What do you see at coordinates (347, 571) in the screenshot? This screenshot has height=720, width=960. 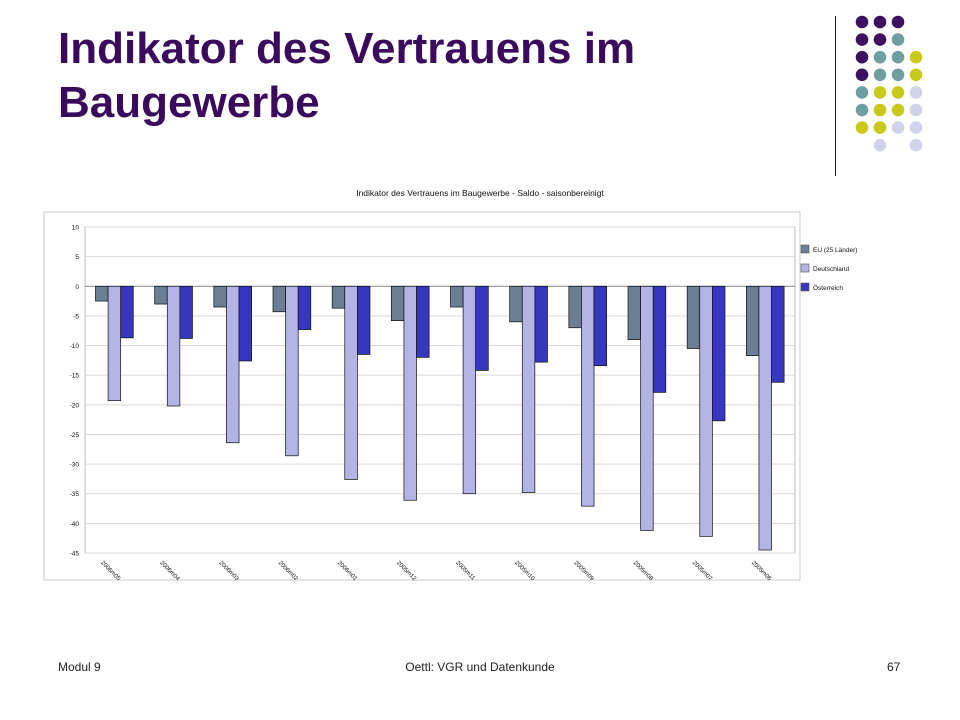 I see `x-tick-label: 2006m01` at bounding box center [347, 571].